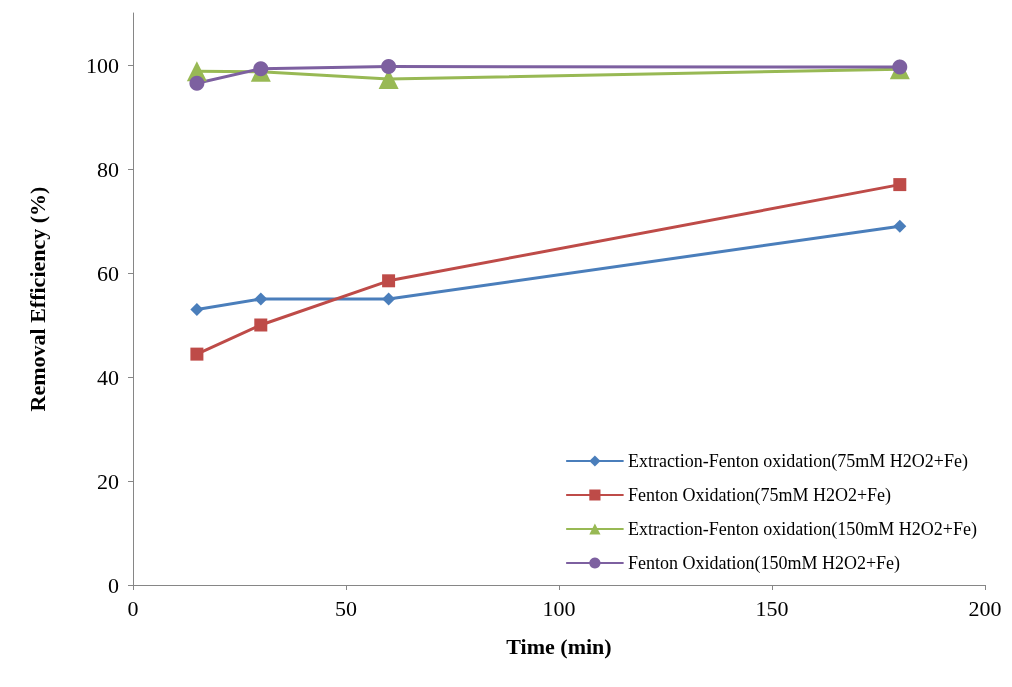 This screenshot has width=1012, height=687. Describe the element at coordinates (108, 169) in the screenshot. I see `y-tick-label: 80` at that location.